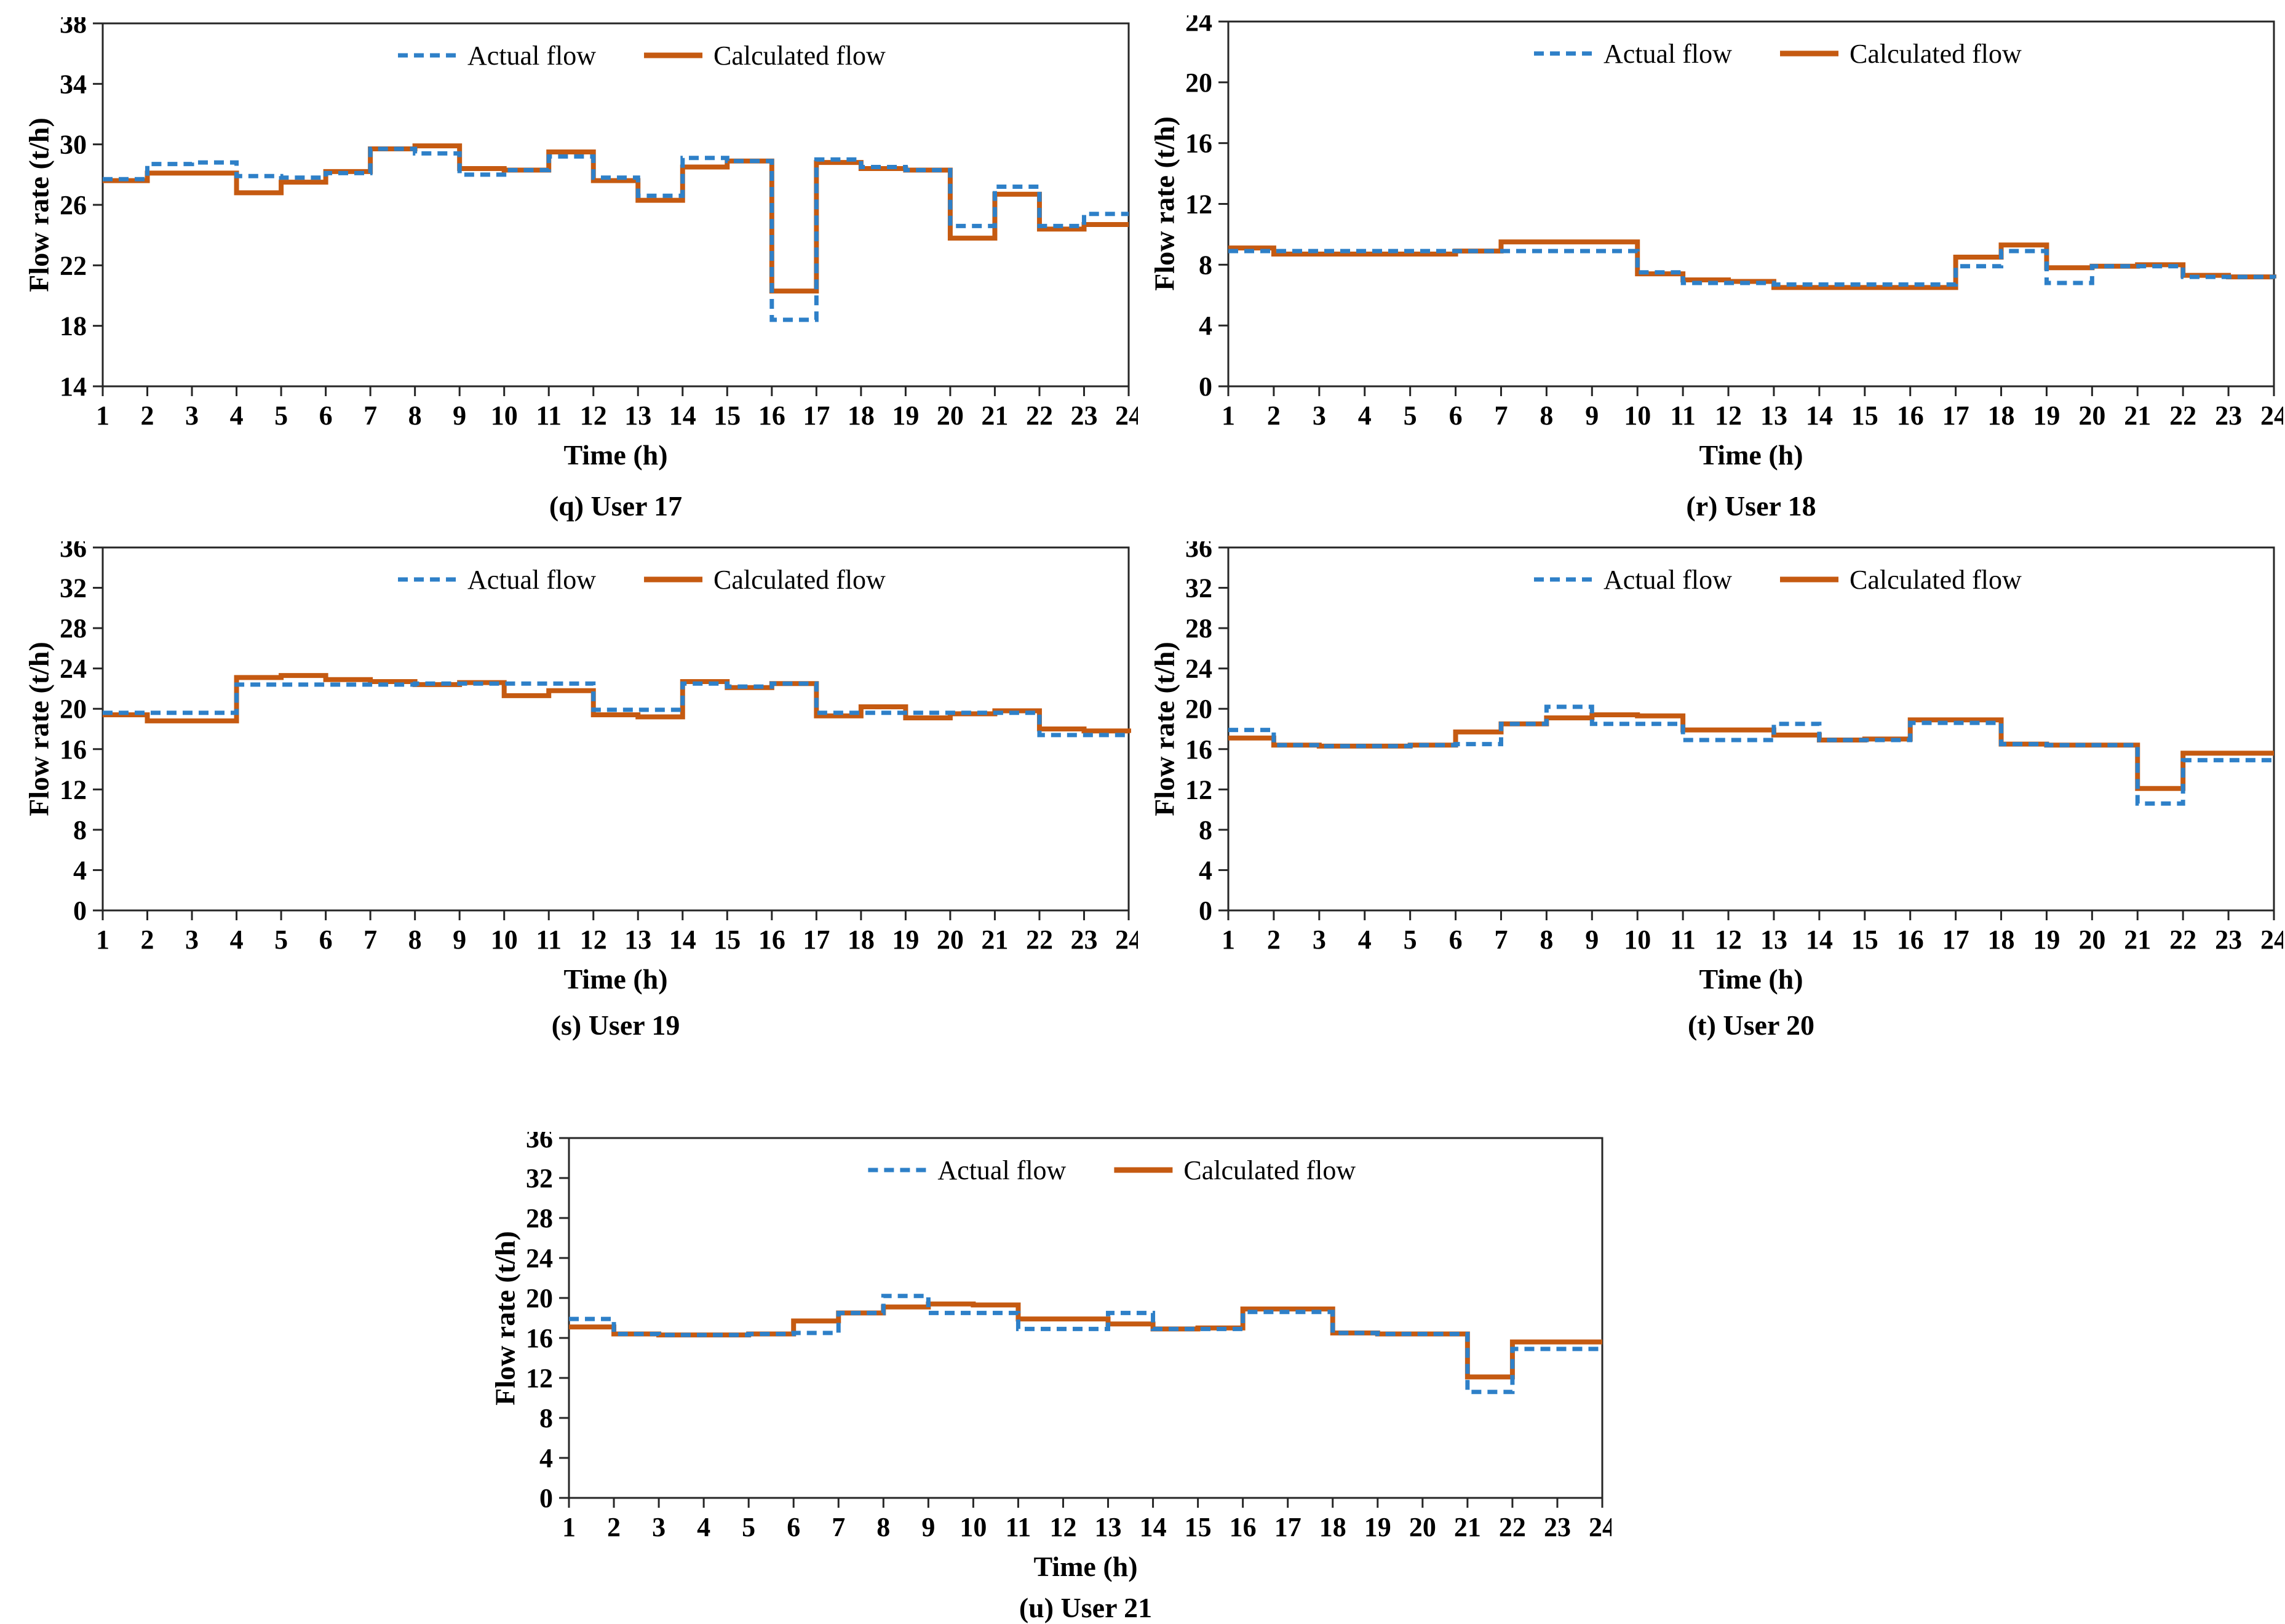 Image resolution: width=2285 pixels, height=1624 pixels. What do you see at coordinates (1198, 669) in the screenshot?
I see `y-tick-label: 24` at bounding box center [1198, 669].